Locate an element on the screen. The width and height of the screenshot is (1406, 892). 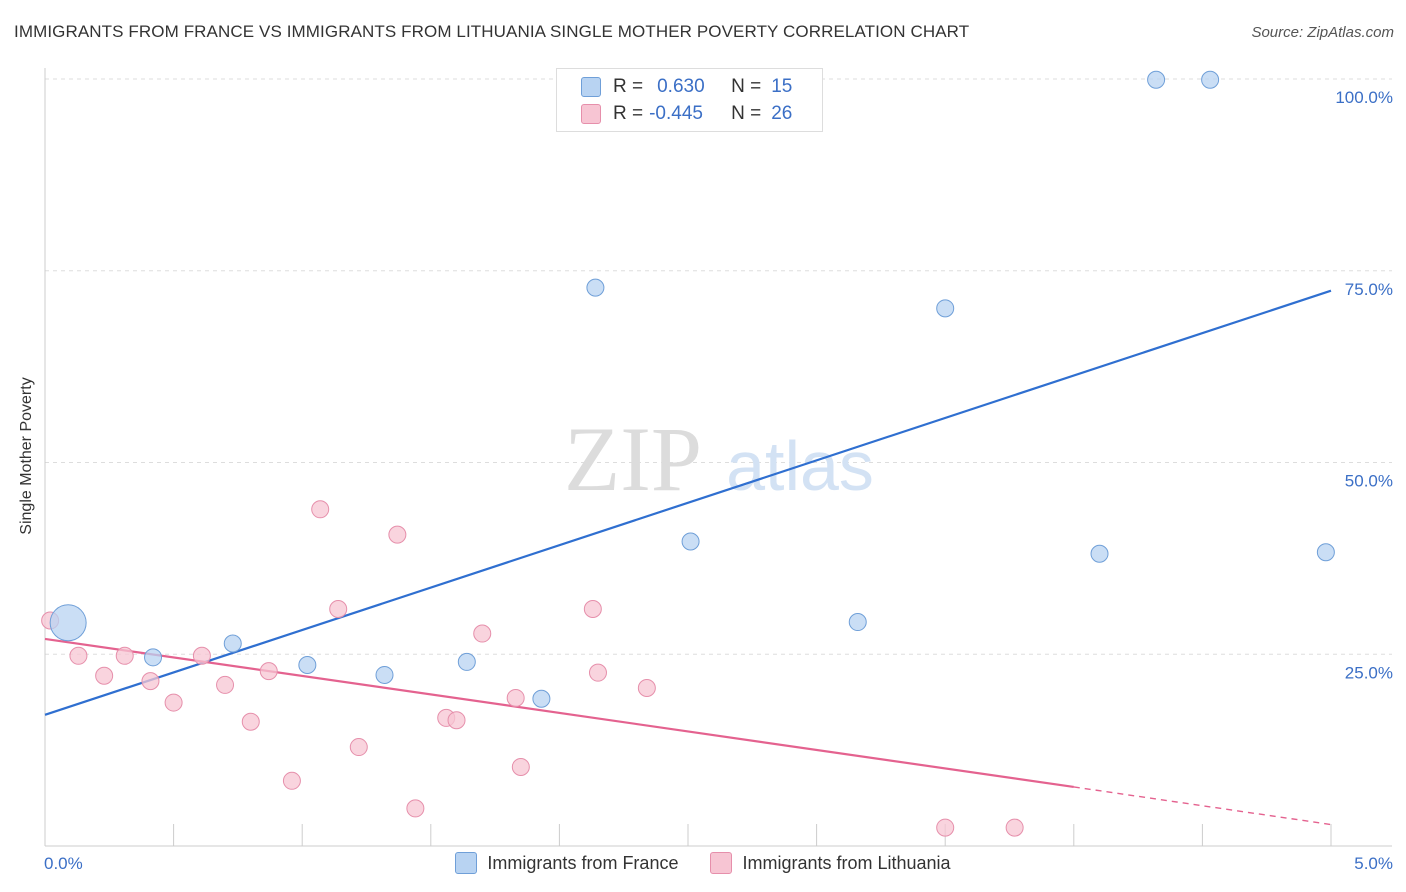
trend-line-lithuania-extension is located at coordinates (1202, 806).